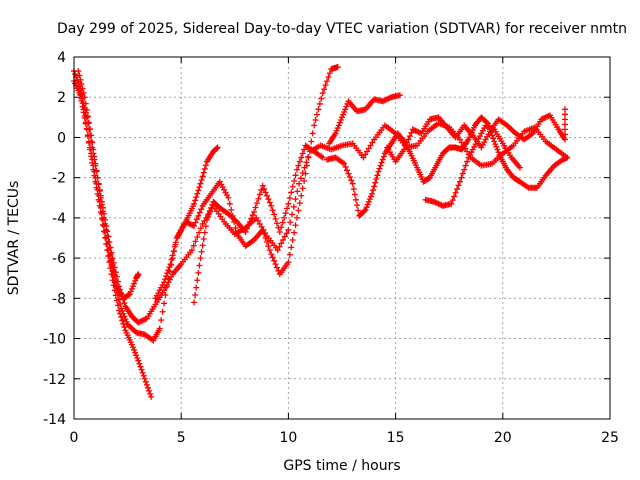  Describe the element at coordinates (59, 219) in the screenshot. I see `y-tick-label: -4` at that location.